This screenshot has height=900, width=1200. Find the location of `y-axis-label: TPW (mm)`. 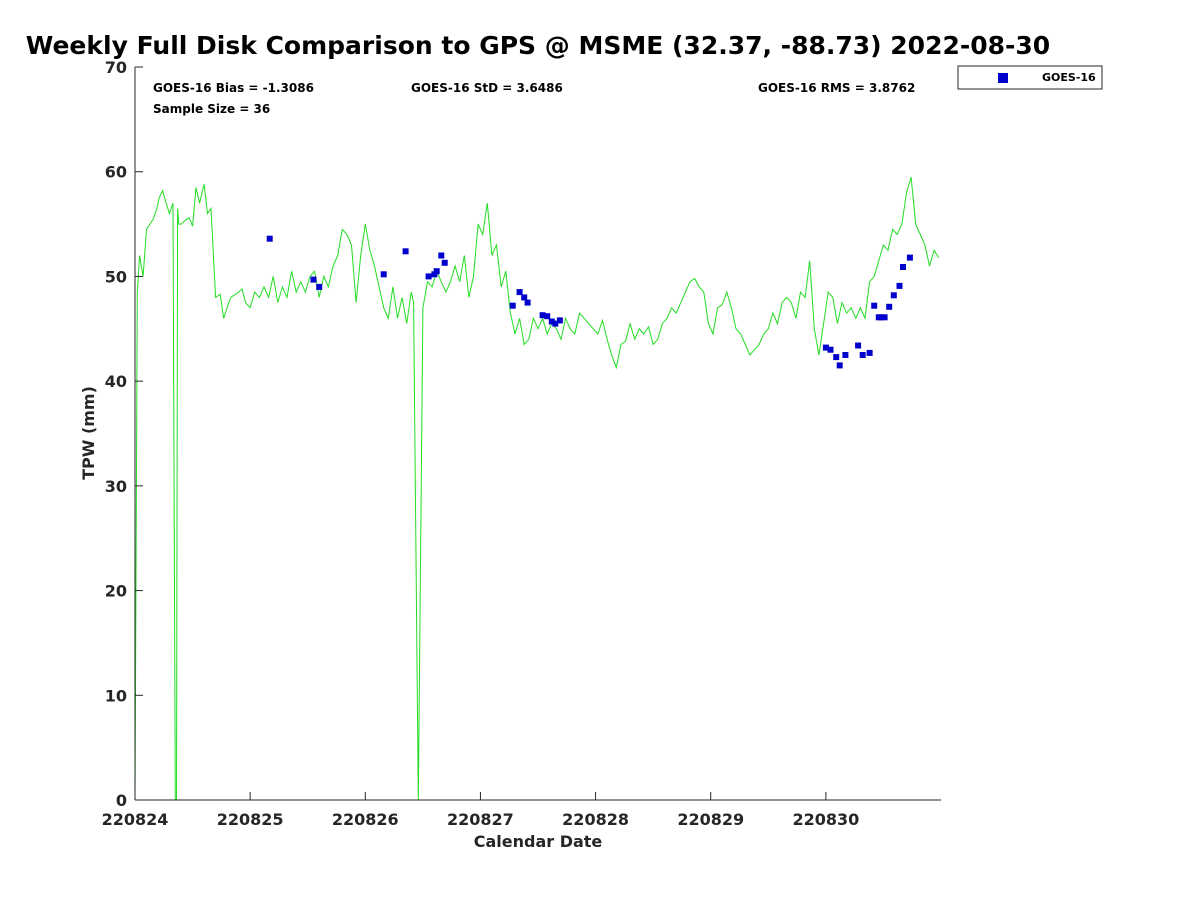

y-axis-label: TPW (mm) is located at coordinates (88, 433).